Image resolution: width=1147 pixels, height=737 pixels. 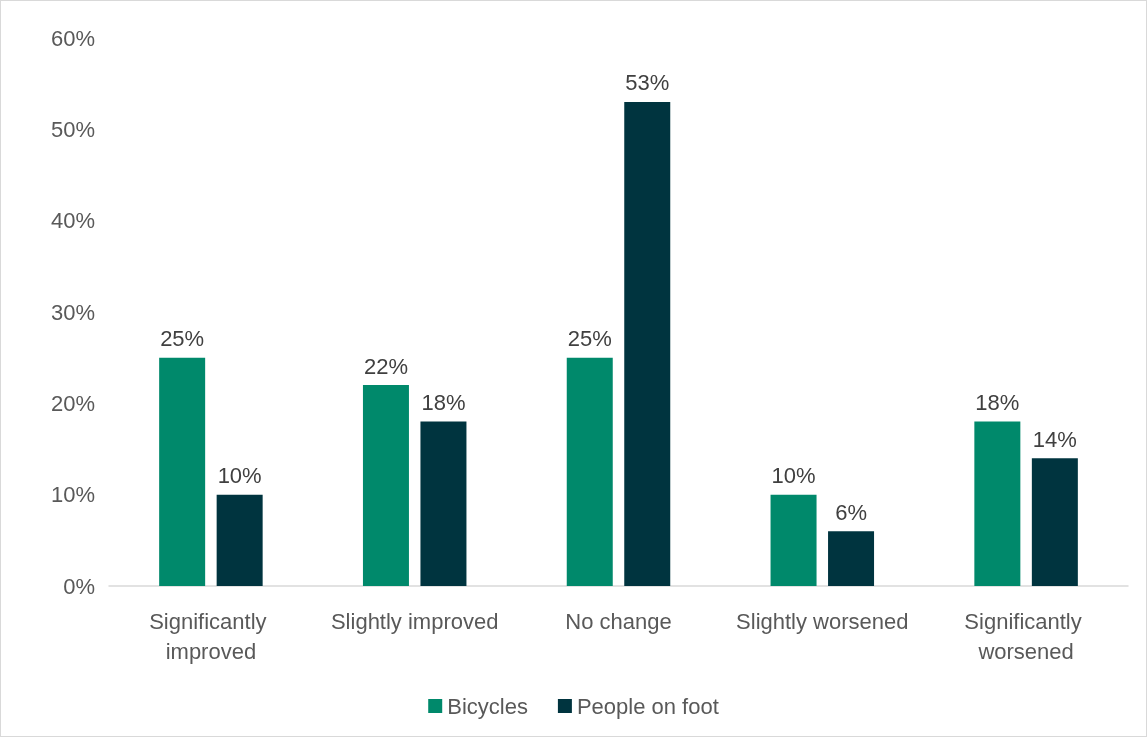 What do you see at coordinates (647, 83) in the screenshot?
I see `data-label: 53%` at bounding box center [647, 83].